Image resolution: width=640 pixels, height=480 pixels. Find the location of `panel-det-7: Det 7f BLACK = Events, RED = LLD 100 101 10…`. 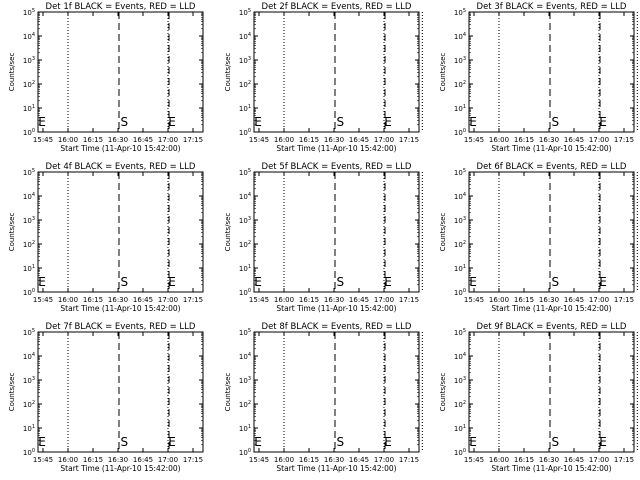

panel-det-7: Det 7f BLACK = Events, RED = LLD 100 101 10… is located at coordinates (106, 397).